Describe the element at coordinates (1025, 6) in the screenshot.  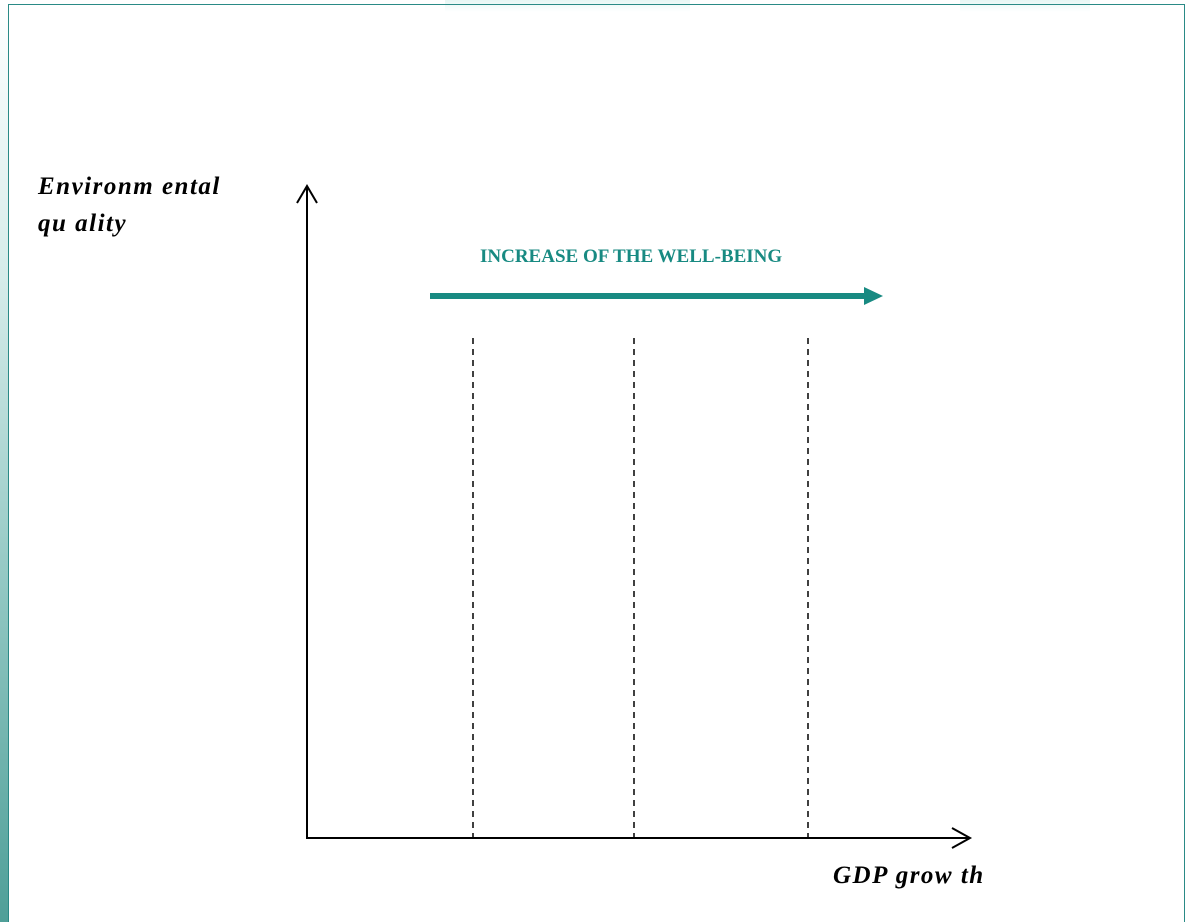
I see `top-glow-right` at that location.